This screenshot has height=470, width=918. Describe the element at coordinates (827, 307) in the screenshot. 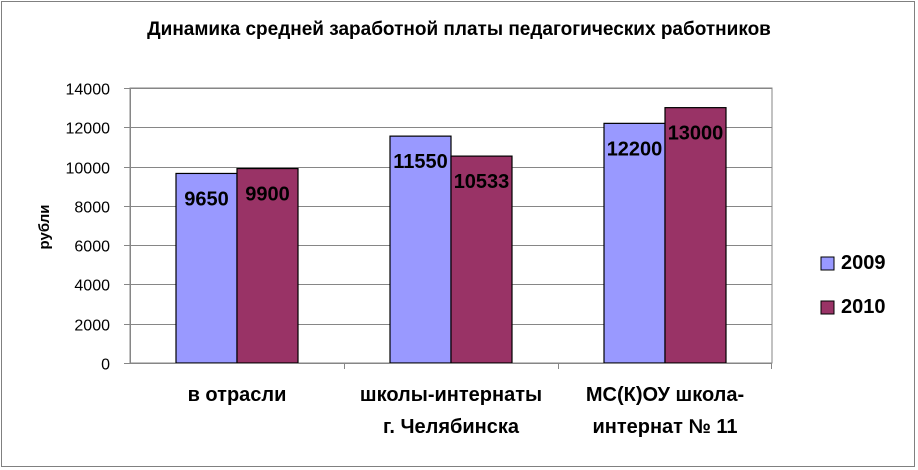

I see `legend-swatch-2010` at that location.